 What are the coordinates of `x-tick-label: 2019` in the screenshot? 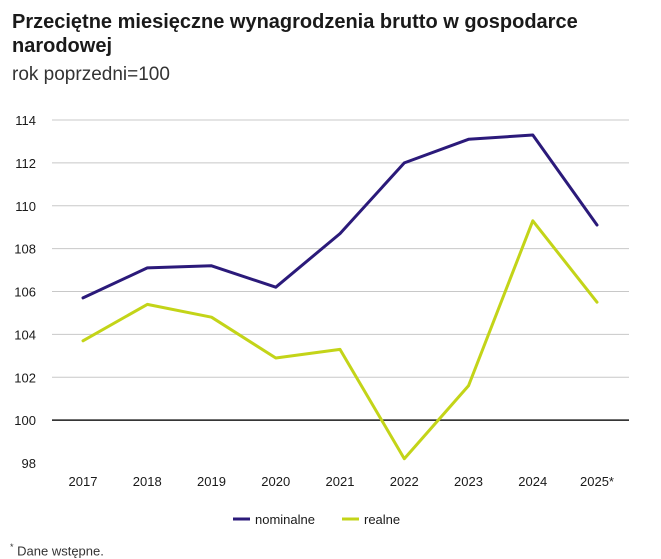 It's located at (211, 481).